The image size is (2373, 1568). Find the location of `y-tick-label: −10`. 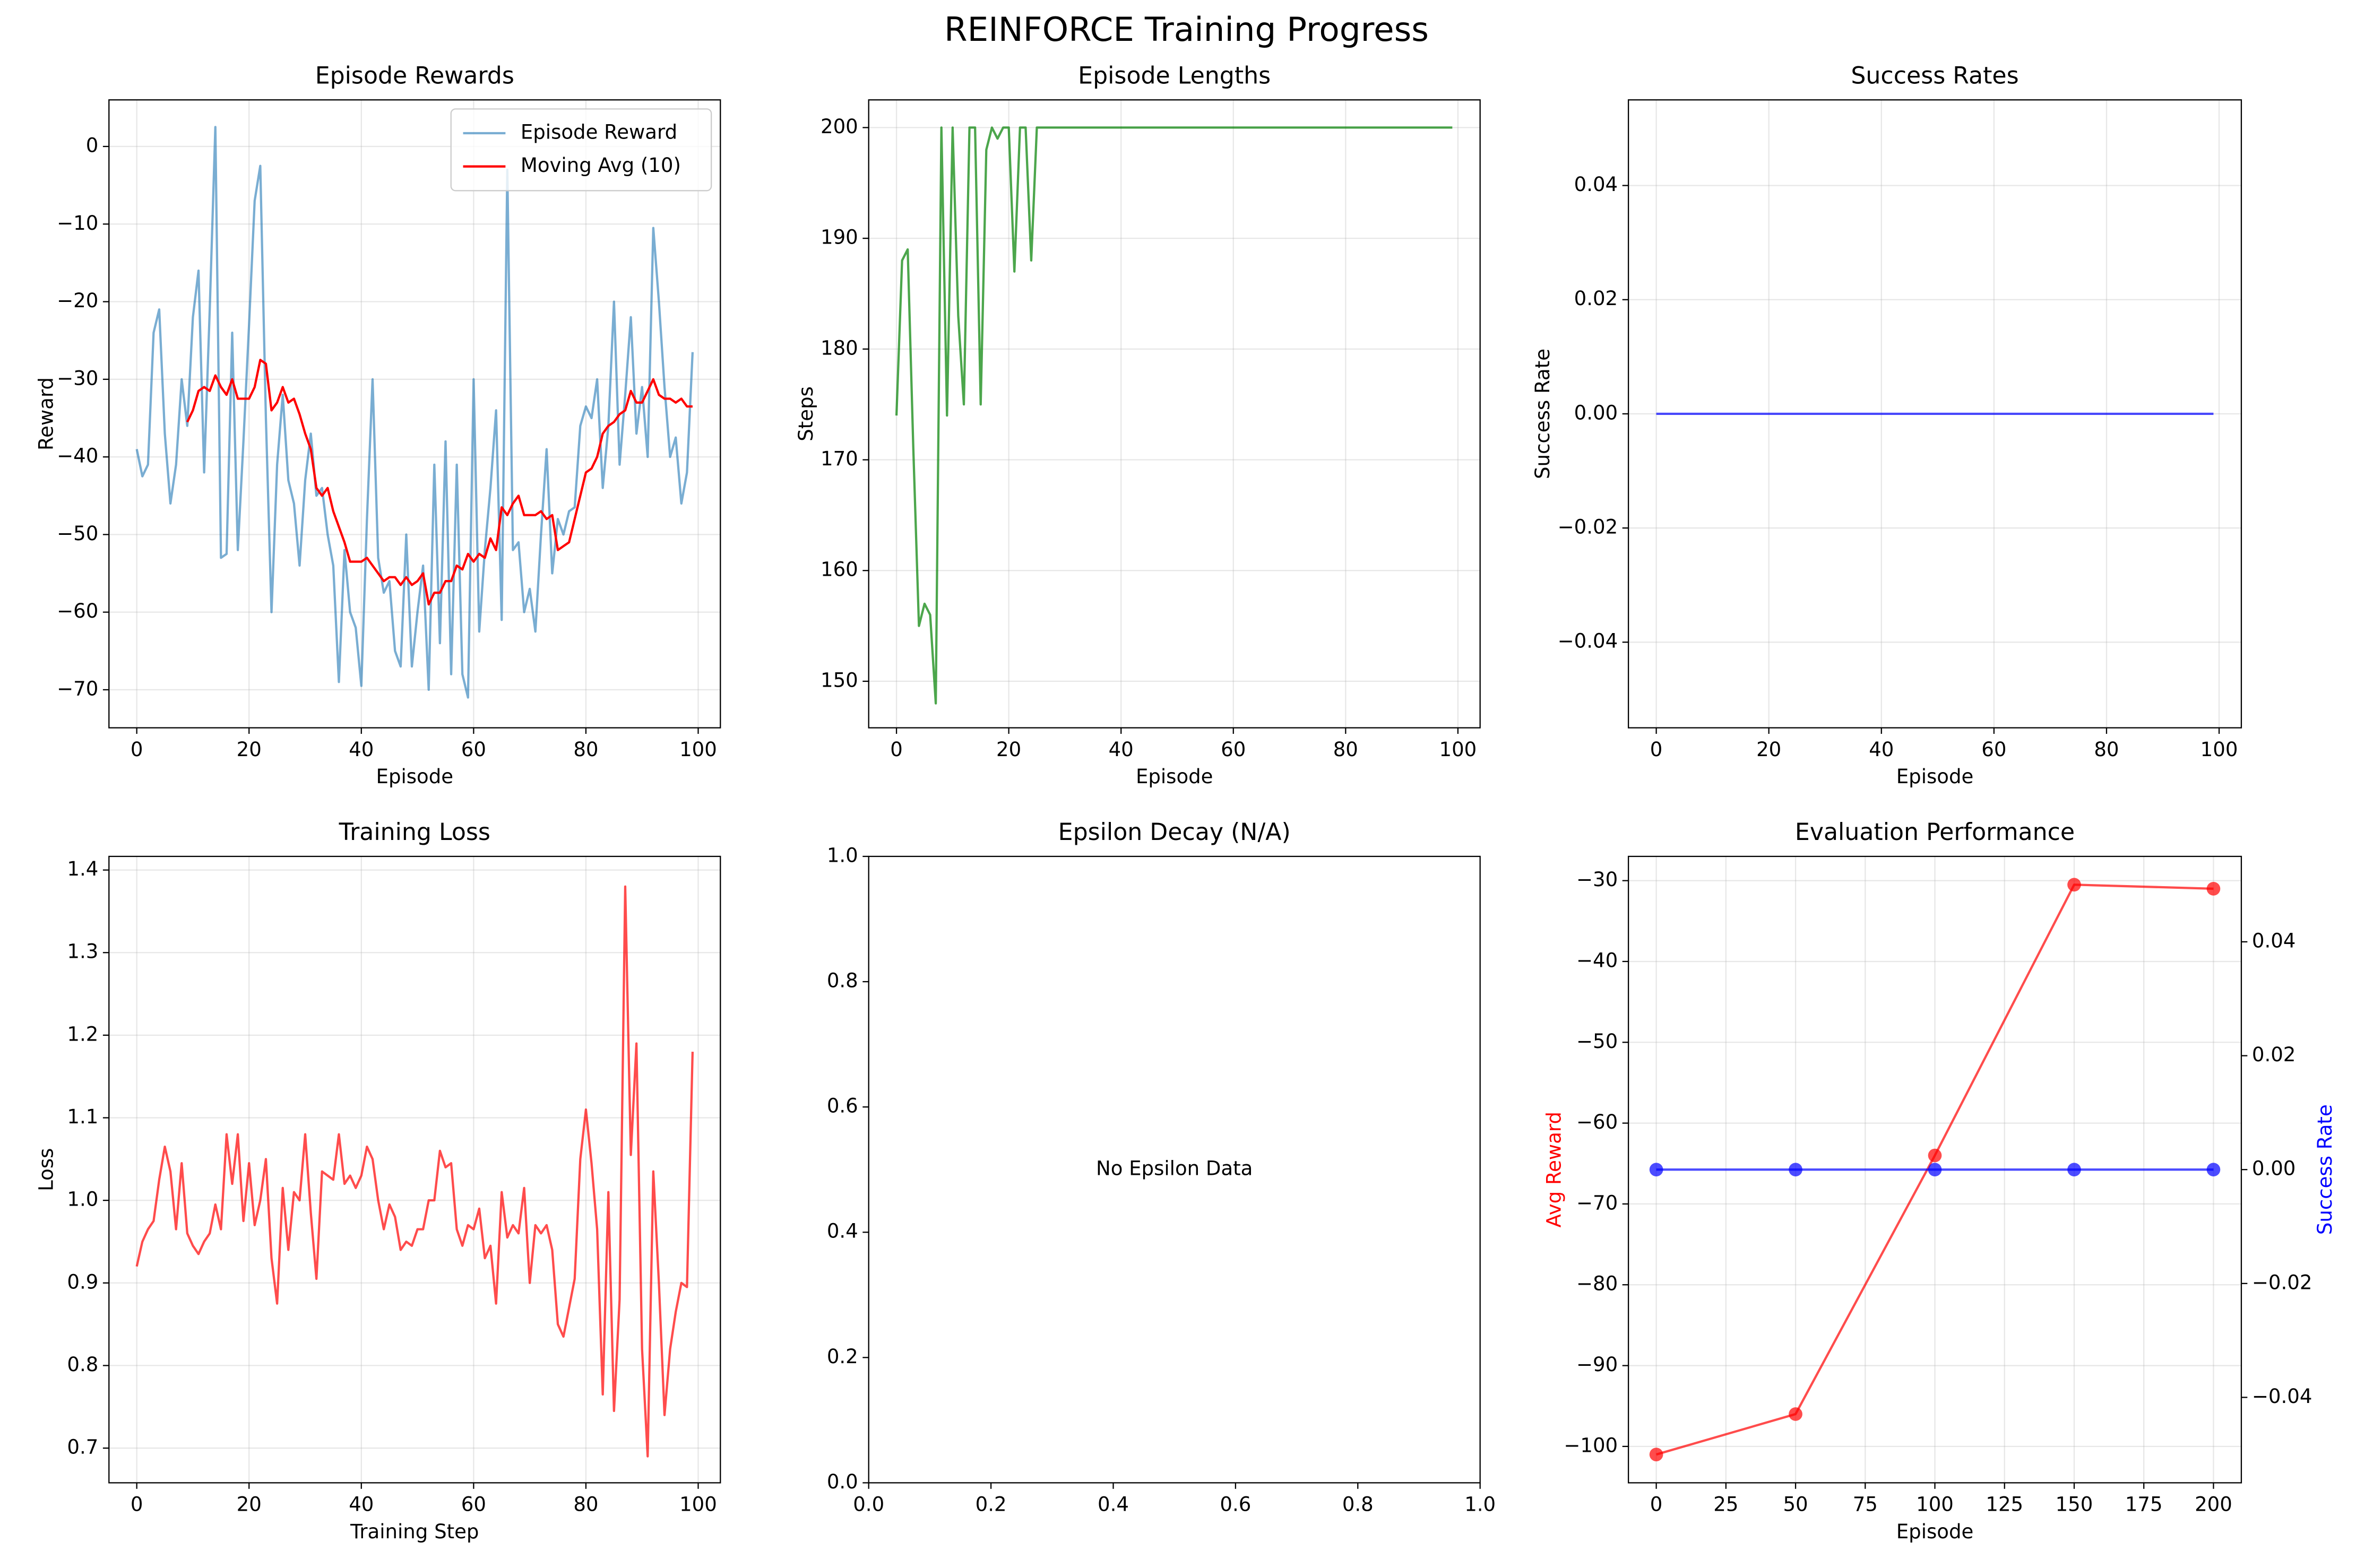

y-tick-label: −10 is located at coordinates (77, 223).